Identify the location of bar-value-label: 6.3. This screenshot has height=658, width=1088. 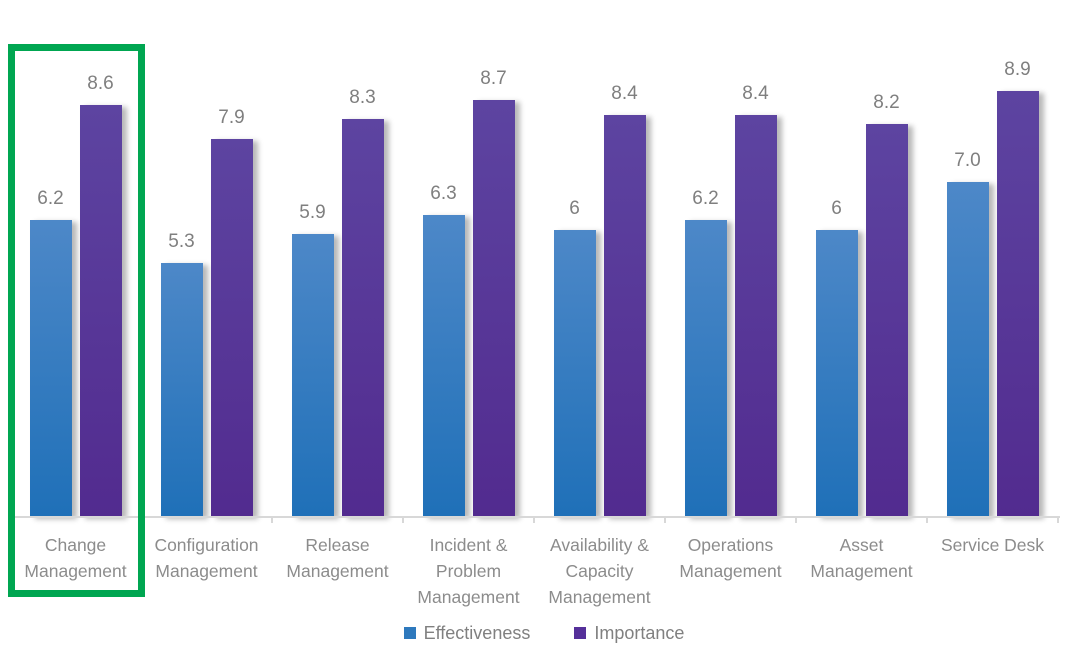
(443, 194).